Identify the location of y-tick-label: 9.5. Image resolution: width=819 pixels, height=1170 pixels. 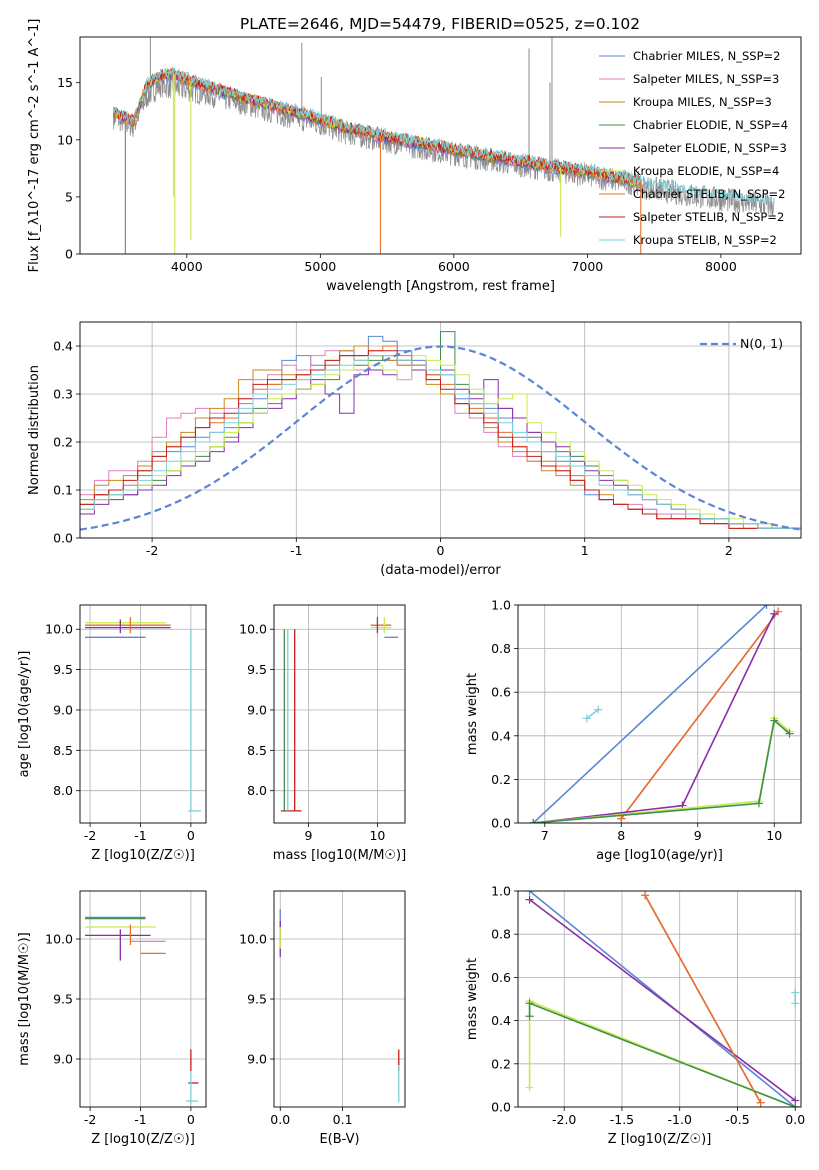
(63, 669).